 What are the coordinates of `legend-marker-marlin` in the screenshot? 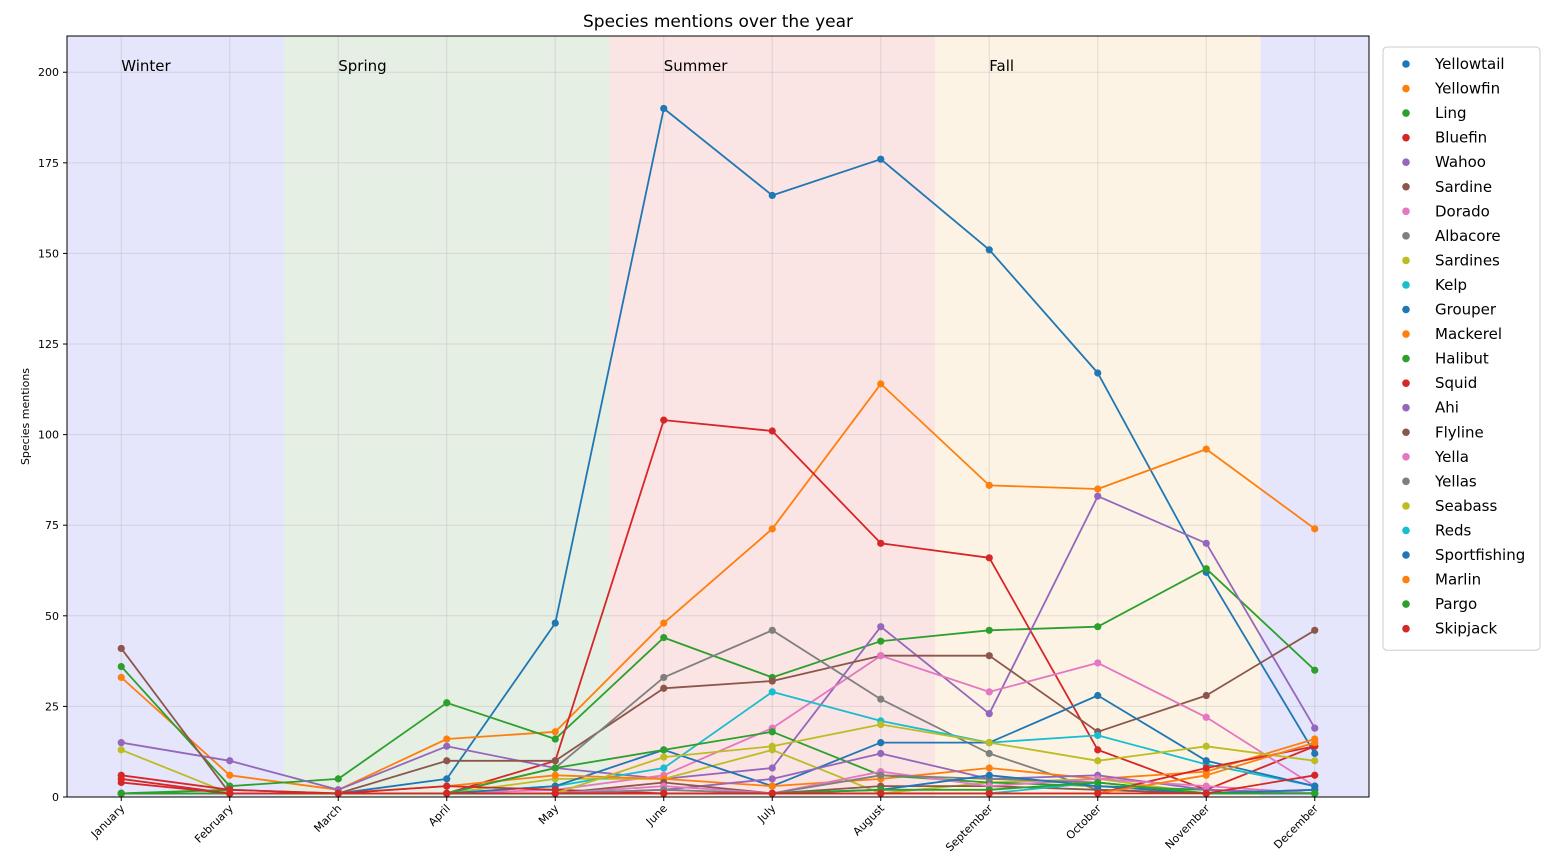 It's located at (1406, 579).